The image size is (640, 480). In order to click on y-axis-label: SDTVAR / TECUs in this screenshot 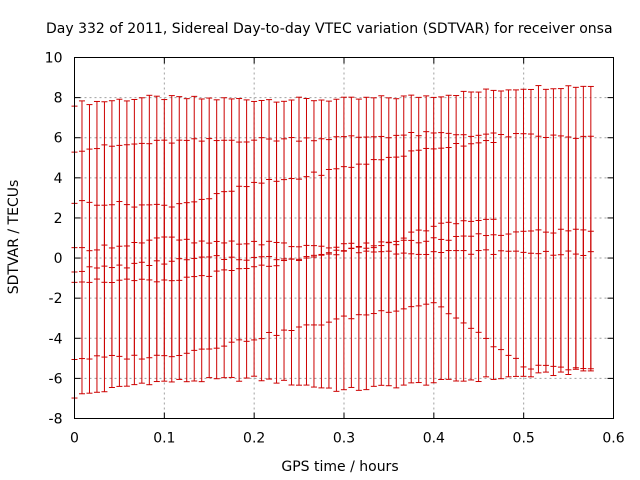, I will do `click(14, 237)`.